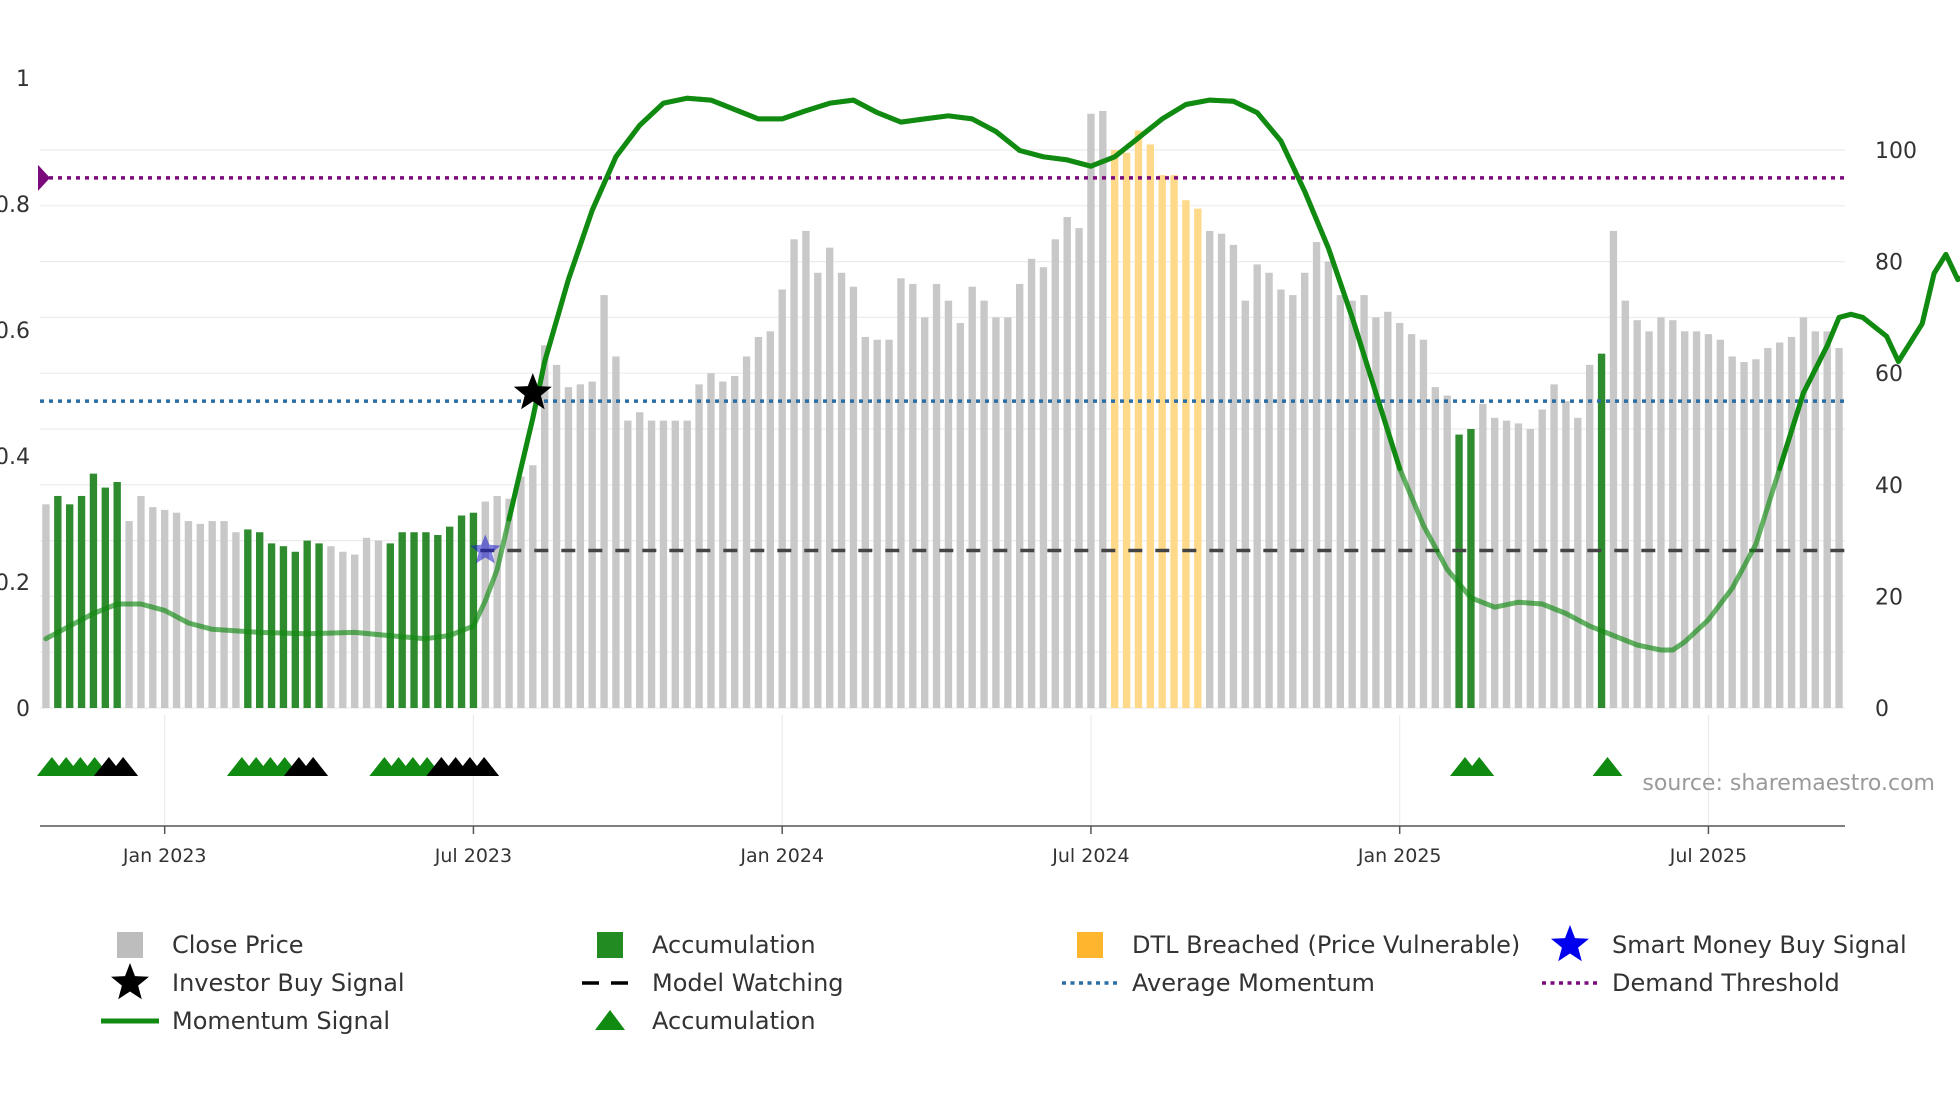 The height and width of the screenshot is (1102, 1960). I want to click on legend-item-accumulation-marker: Accumulation, so click(705, 1021).